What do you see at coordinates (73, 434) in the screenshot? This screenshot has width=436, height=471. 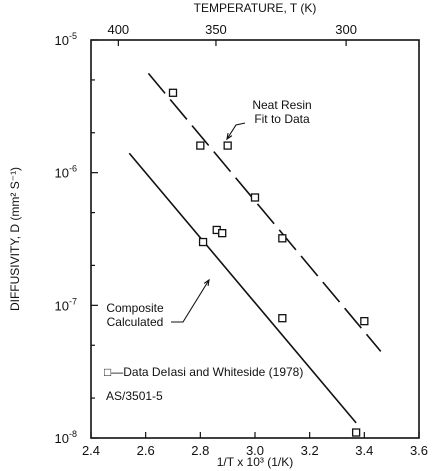 I see `y-tick-exponent-3: -8` at bounding box center [73, 434].